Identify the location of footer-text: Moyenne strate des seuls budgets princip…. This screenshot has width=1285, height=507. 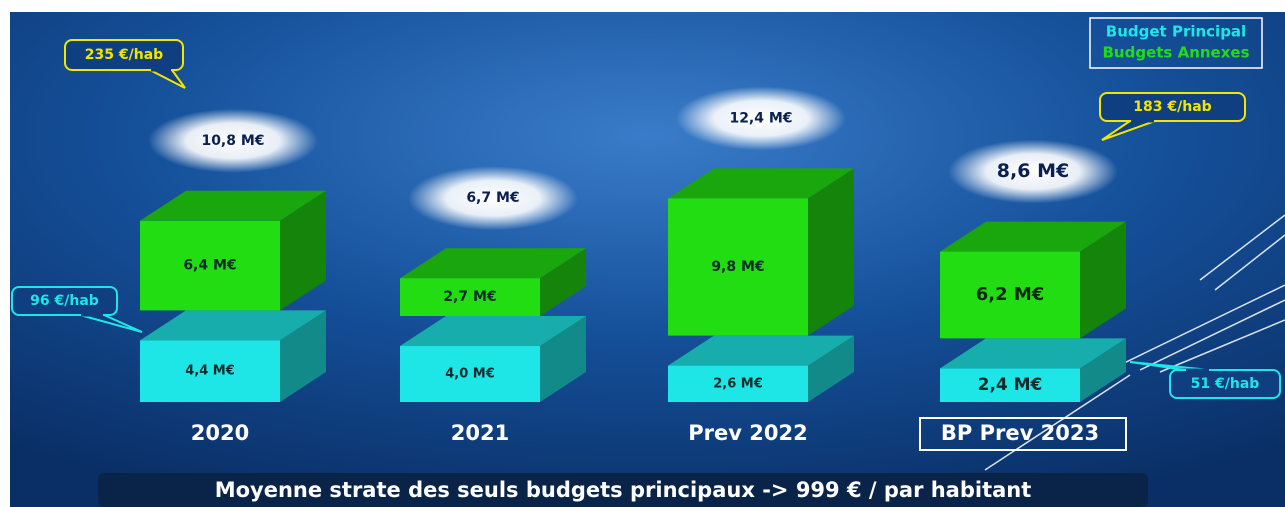
(623, 490).